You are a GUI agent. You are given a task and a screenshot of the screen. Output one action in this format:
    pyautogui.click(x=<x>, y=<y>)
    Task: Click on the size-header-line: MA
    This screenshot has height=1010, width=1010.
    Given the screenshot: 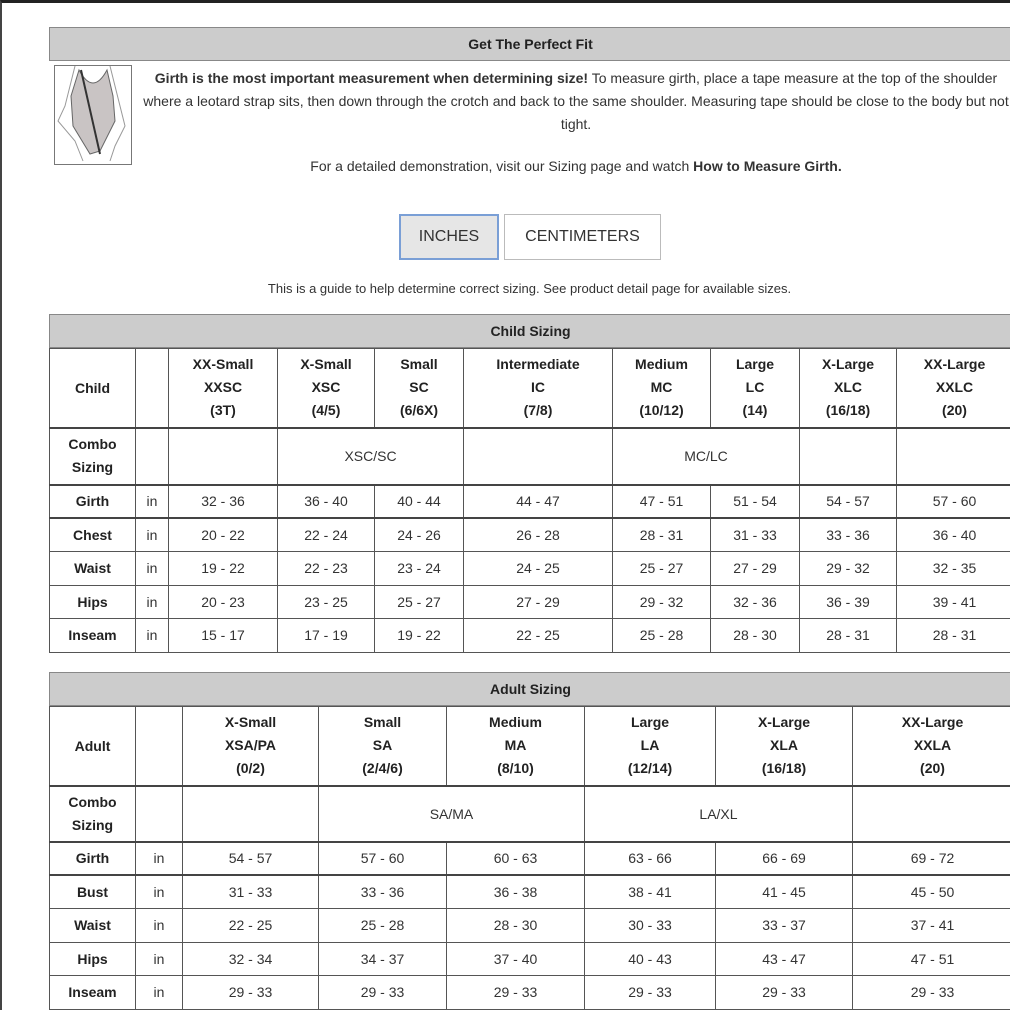 What is the action you would take?
    pyautogui.click(x=515, y=745)
    